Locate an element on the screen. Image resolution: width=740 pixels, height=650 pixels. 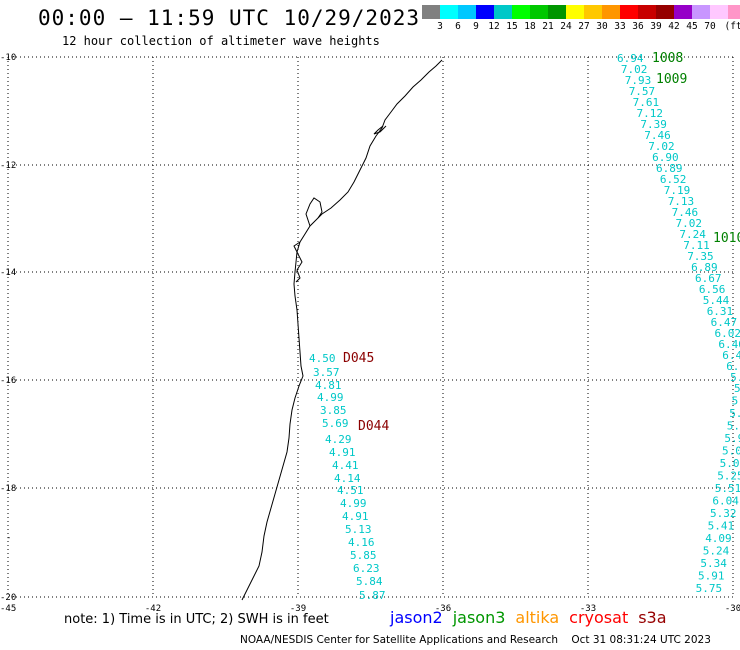
swh-value: 7.61 is located at coordinates (646, 102).